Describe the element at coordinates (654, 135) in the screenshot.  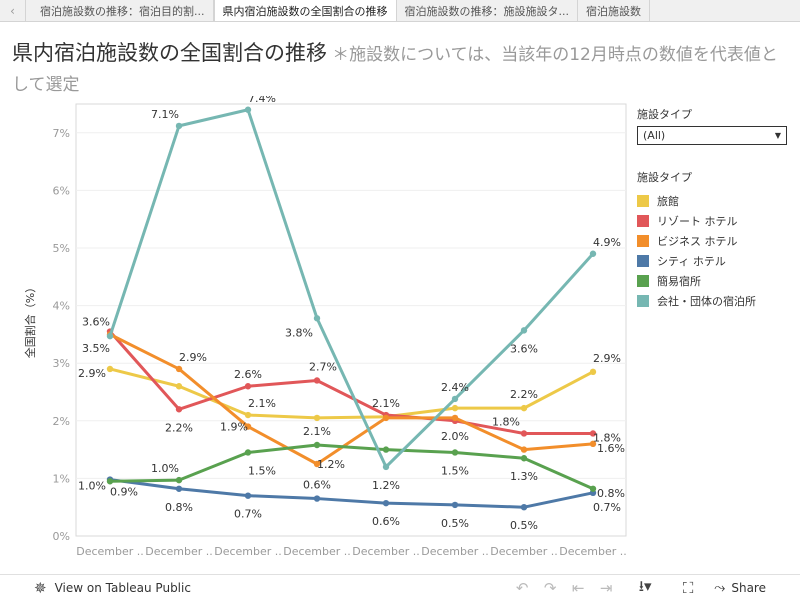
I see `filter-value: (All)` at that location.